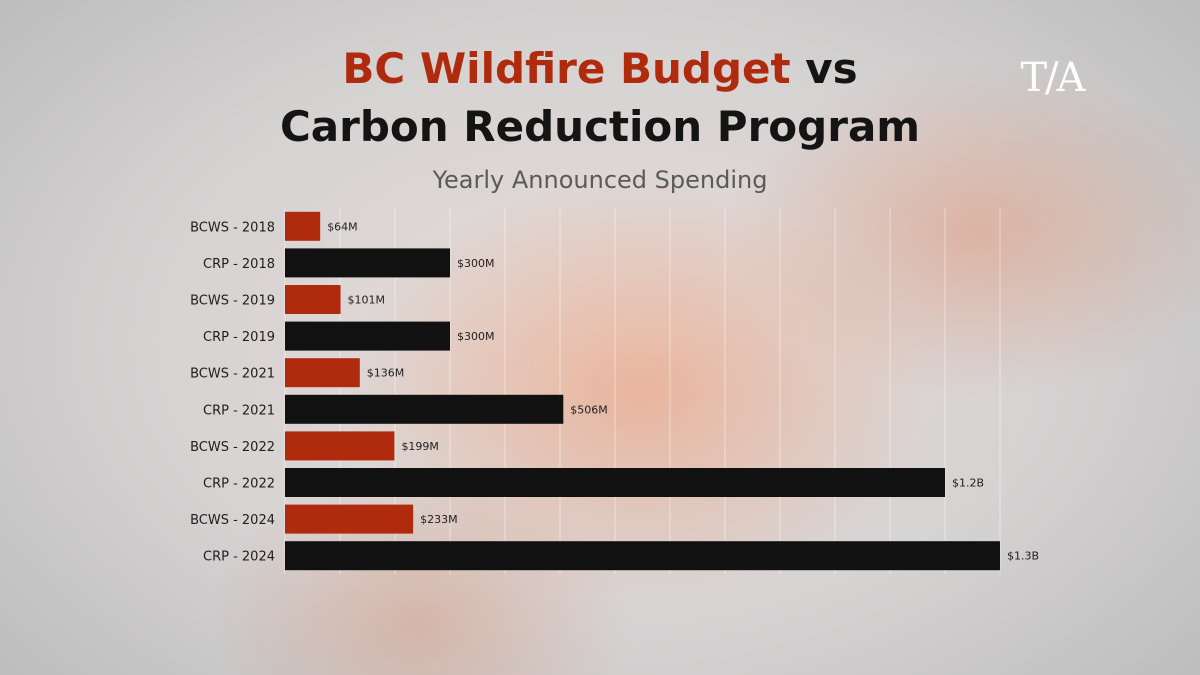 The image size is (1200, 675). I want to click on category-label: BCWS - 2018, so click(232, 227).